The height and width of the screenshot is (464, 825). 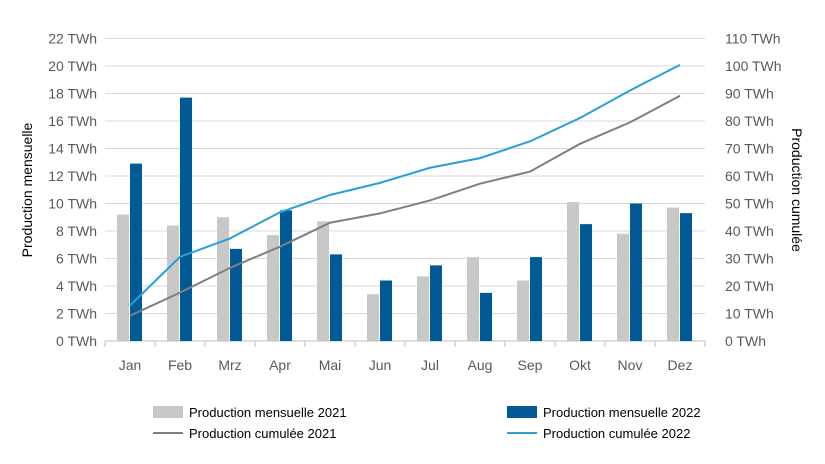 I want to click on legend-swatch-bar-2021, so click(x=168, y=412).